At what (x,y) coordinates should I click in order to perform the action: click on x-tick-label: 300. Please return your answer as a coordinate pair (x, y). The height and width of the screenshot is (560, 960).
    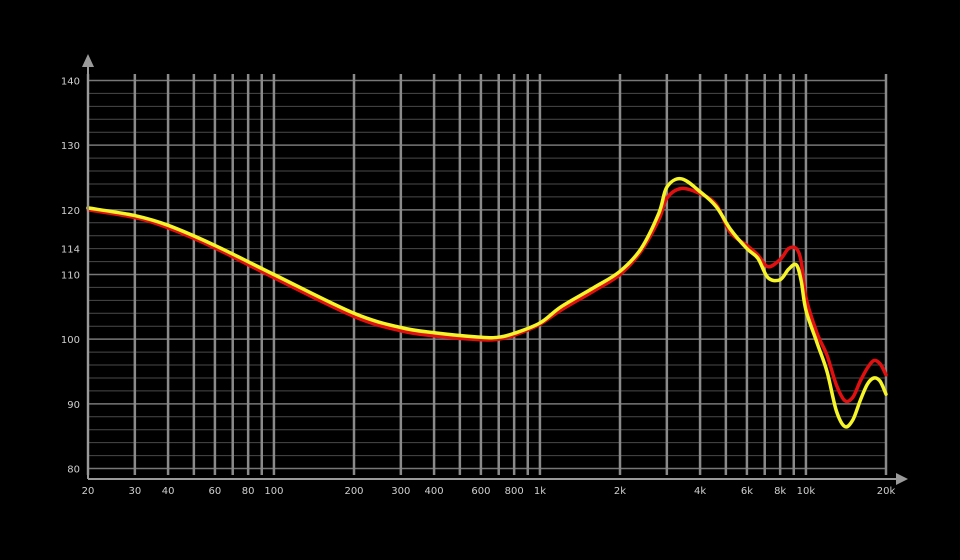
    Looking at the image, I should click on (400, 491).